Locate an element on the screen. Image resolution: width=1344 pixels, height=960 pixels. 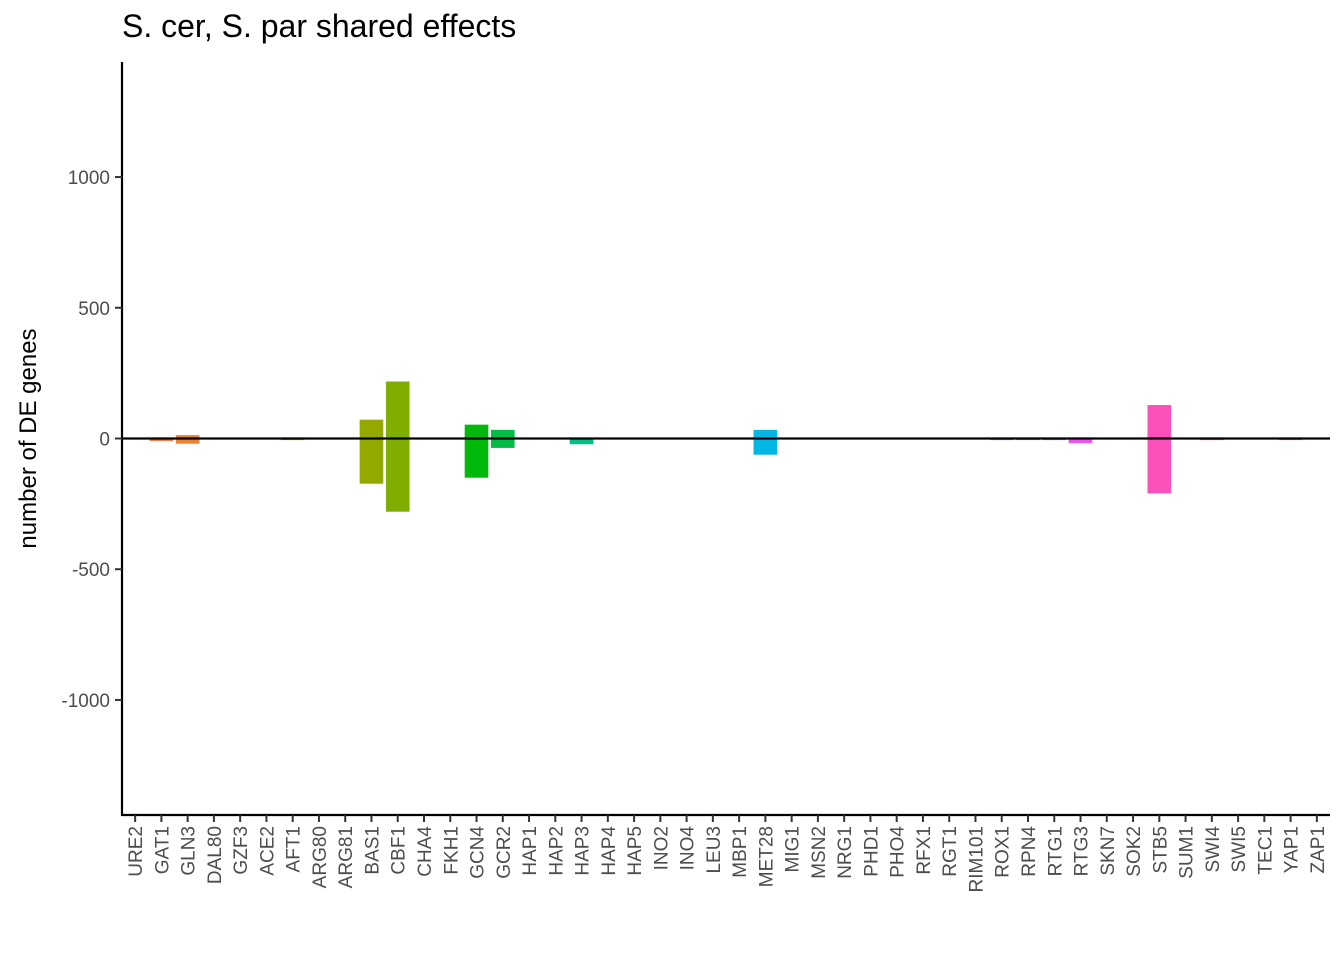
bar-bas1-up is located at coordinates (371, 429).